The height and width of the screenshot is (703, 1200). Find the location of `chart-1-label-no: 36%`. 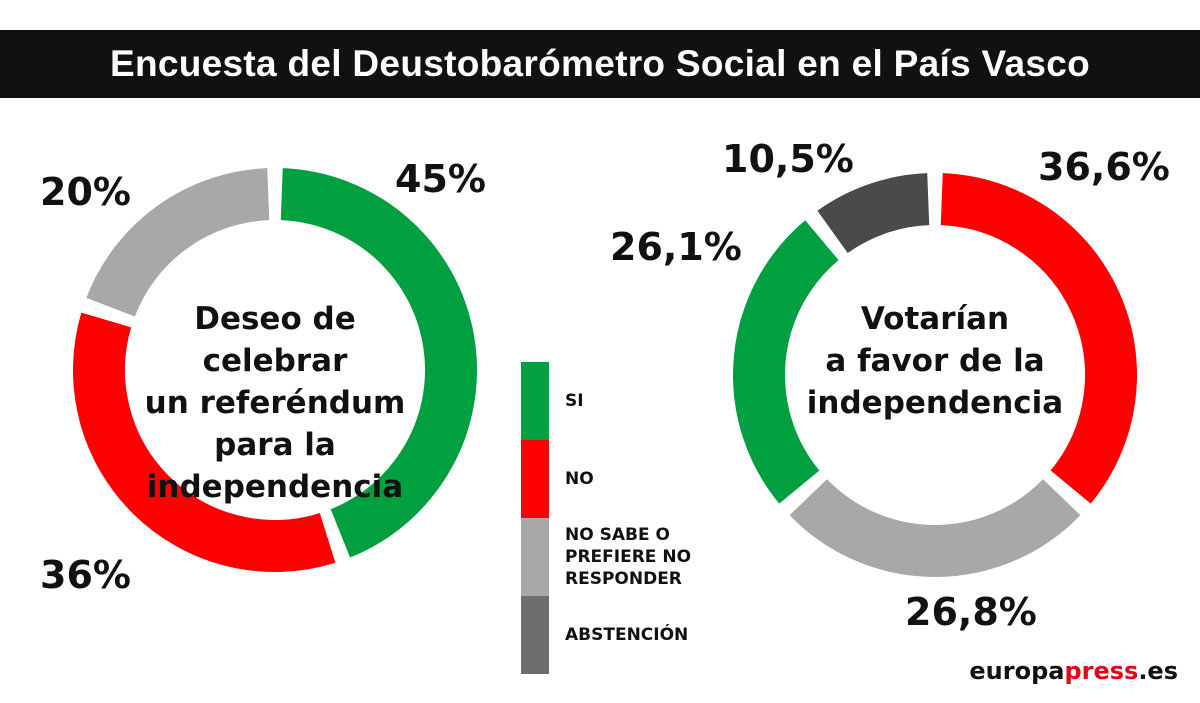

chart-1-label-no: 36% is located at coordinates (85, 575).